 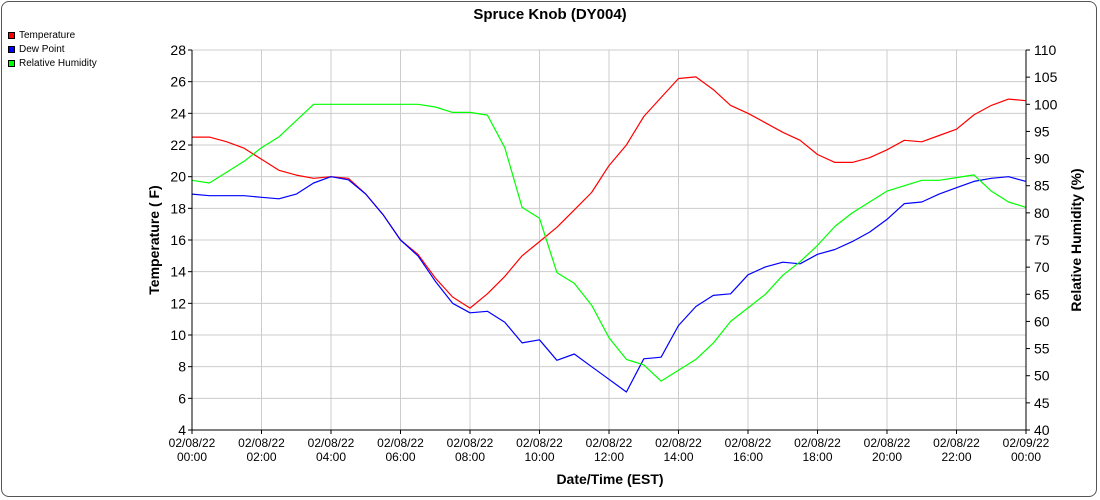 I want to click on y2-tick-label: 65, so click(x=1042, y=294).